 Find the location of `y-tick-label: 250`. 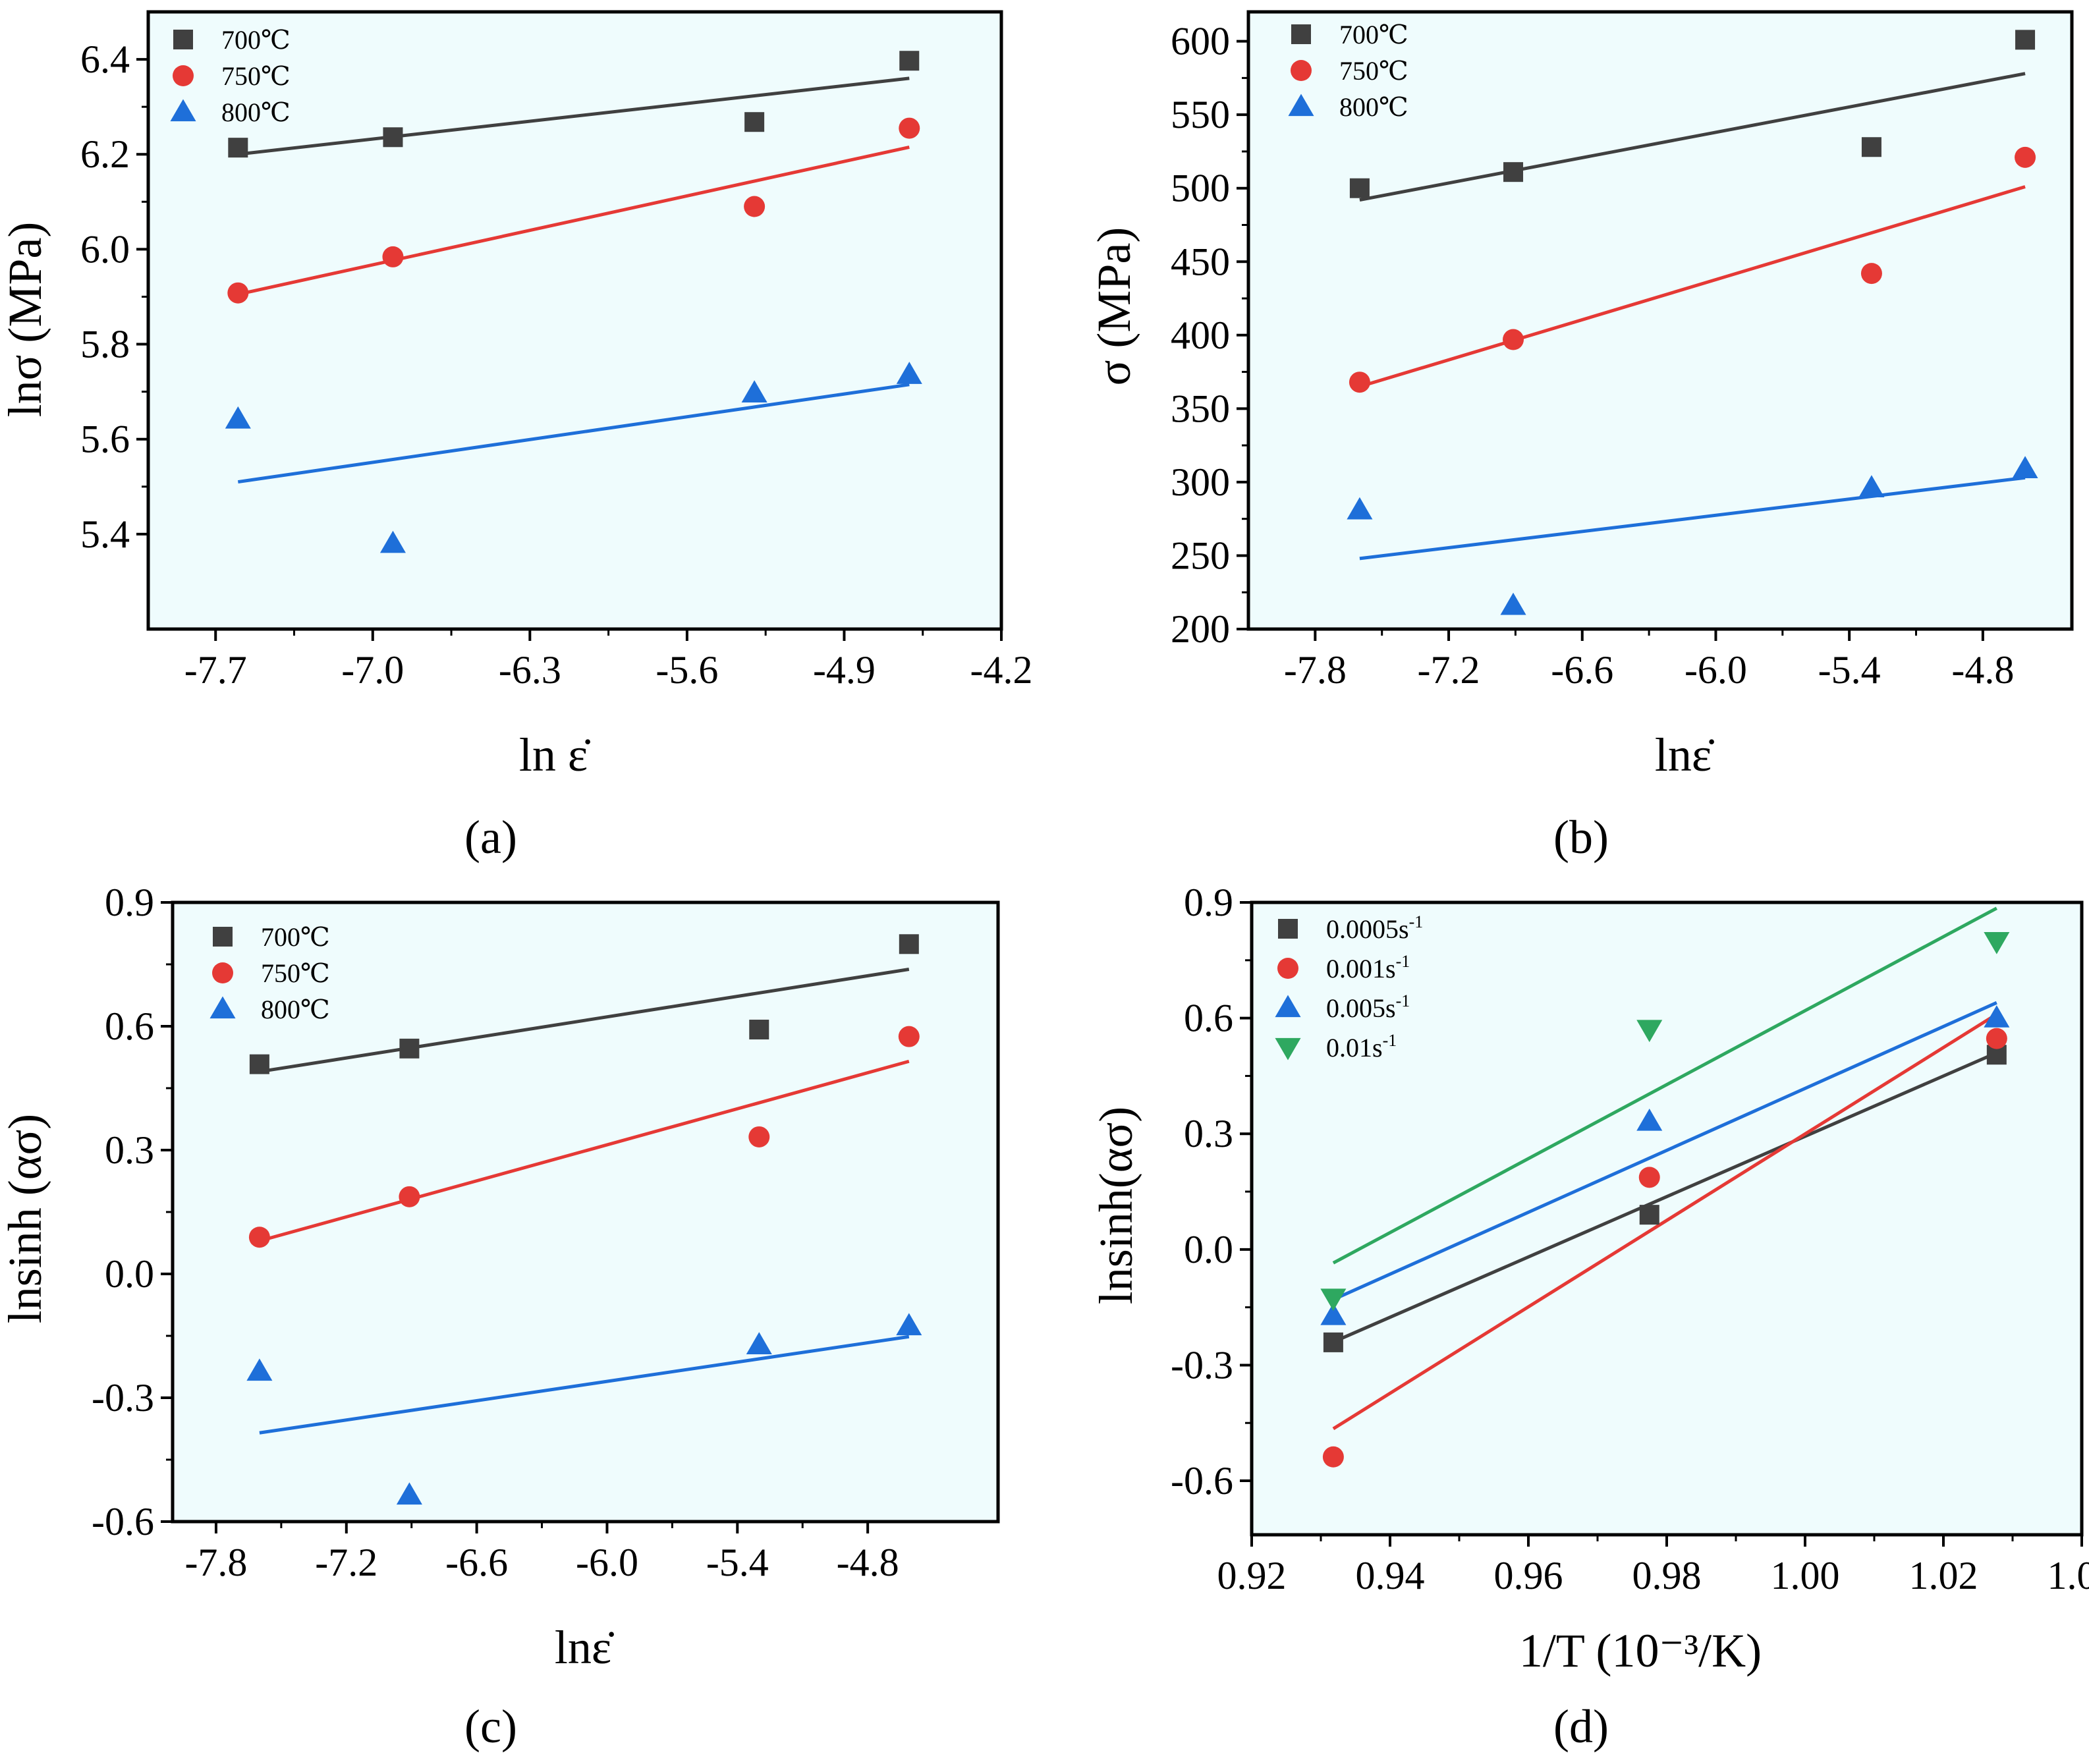

y-tick-label: 250 is located at coordinates (1200, 556).